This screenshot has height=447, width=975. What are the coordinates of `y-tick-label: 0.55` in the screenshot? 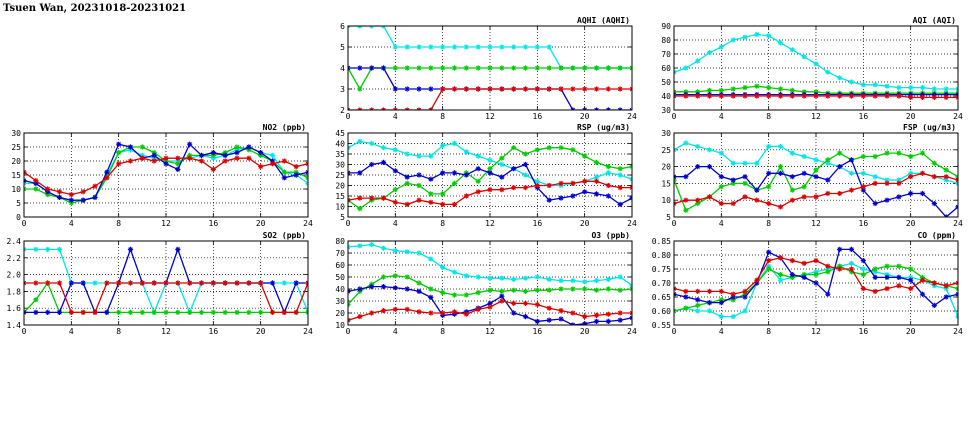 It's located at (661, 325).